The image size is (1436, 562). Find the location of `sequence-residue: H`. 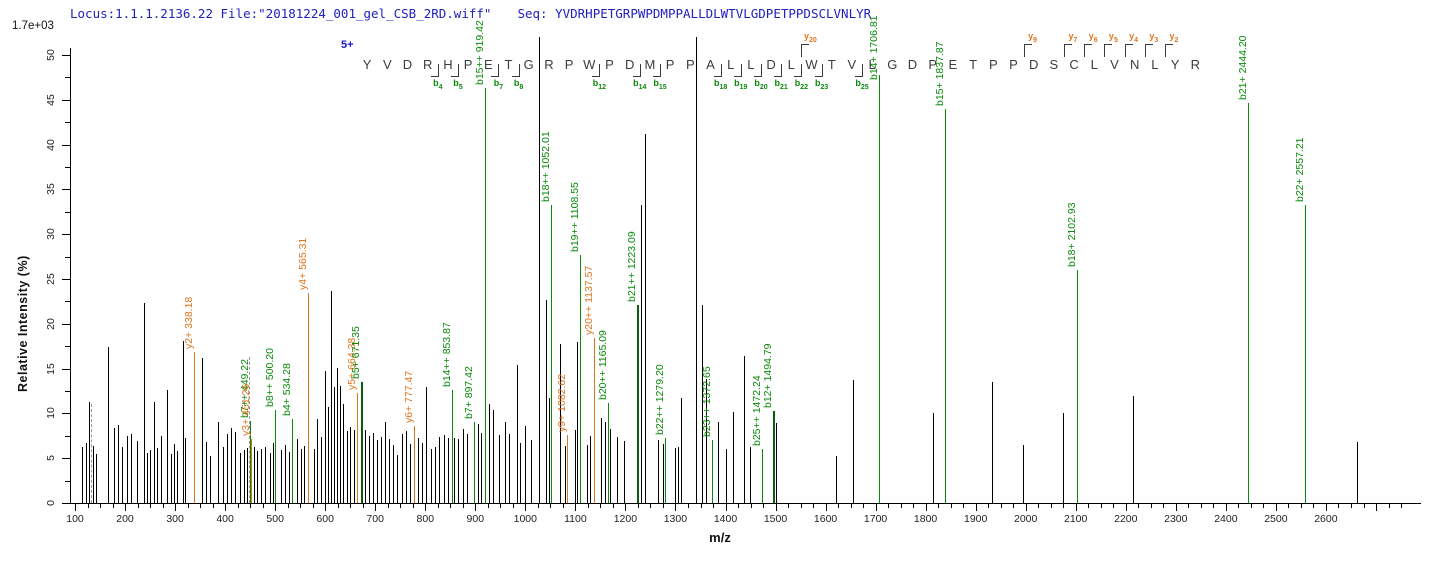

sequence-residue: H is located at coordinates (448, 64).